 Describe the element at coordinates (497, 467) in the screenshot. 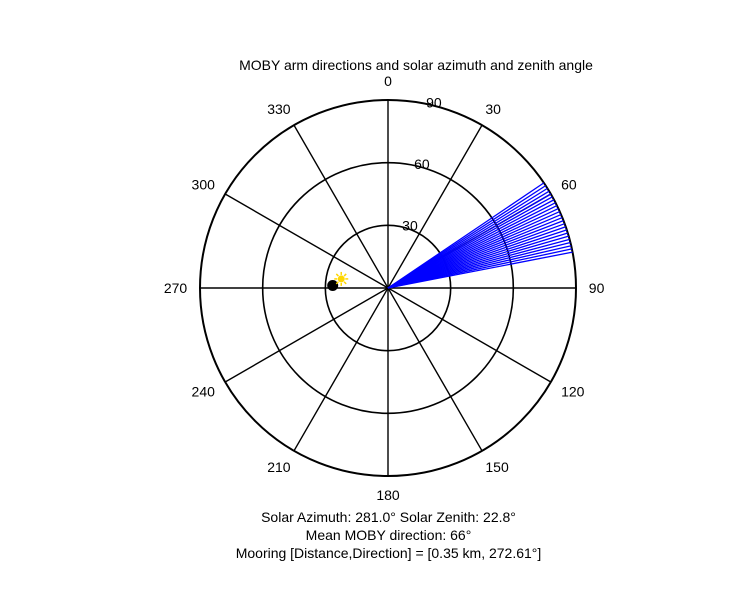

I see `angle-label-150: 150` at that location.